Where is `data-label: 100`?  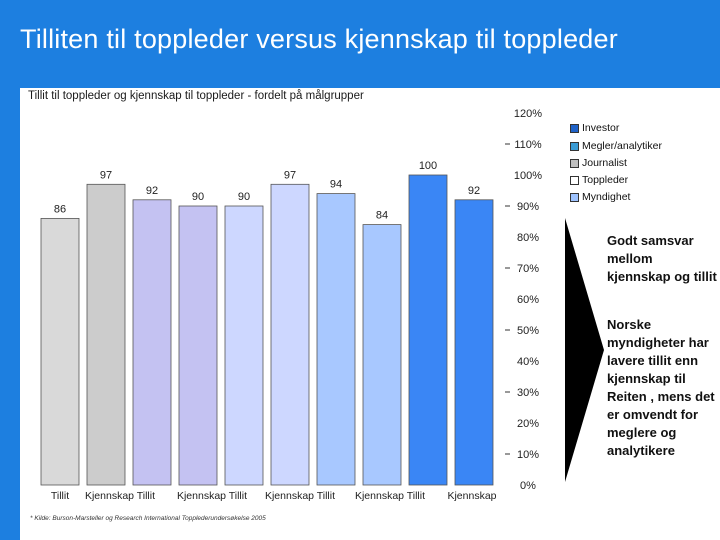 data-label: 100 is located at coordinates (428, 166).